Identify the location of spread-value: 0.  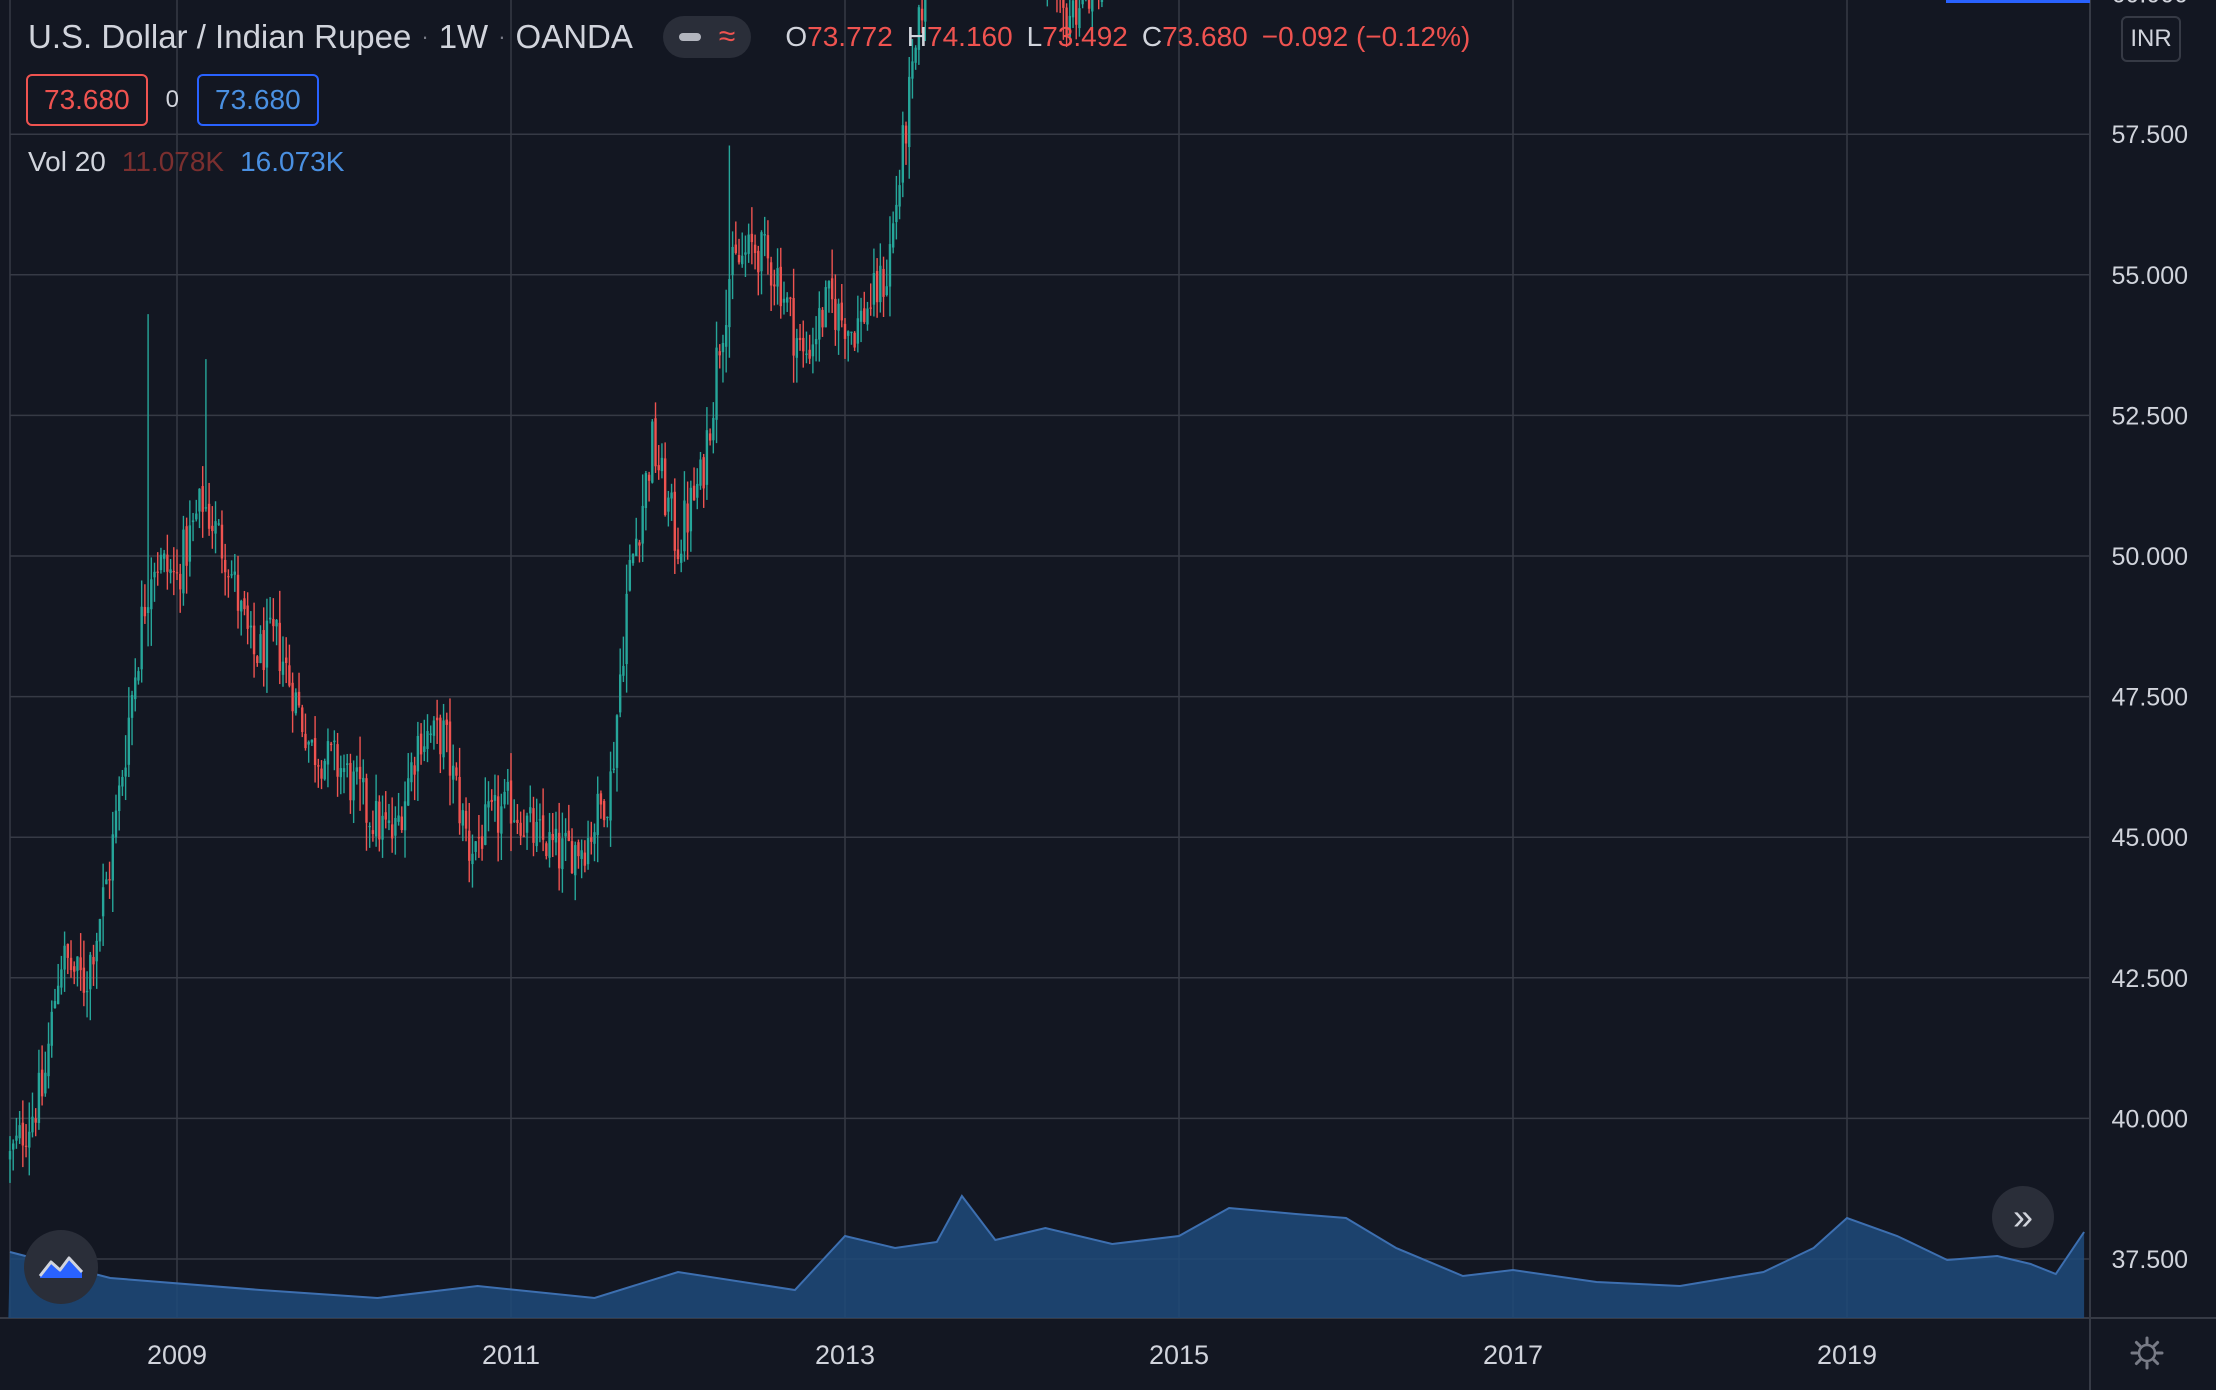
(172, 99).